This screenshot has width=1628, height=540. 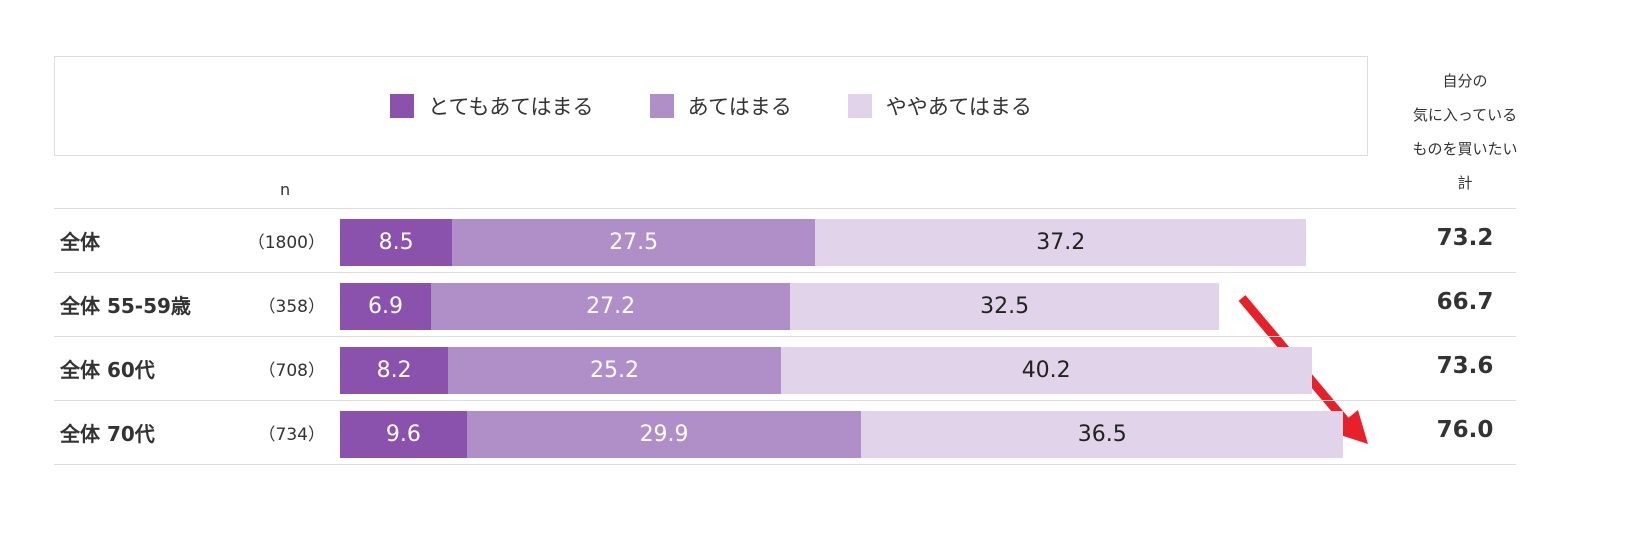 I want to click on legend-item: とてもあてはまる, so click(x=492, y=106).